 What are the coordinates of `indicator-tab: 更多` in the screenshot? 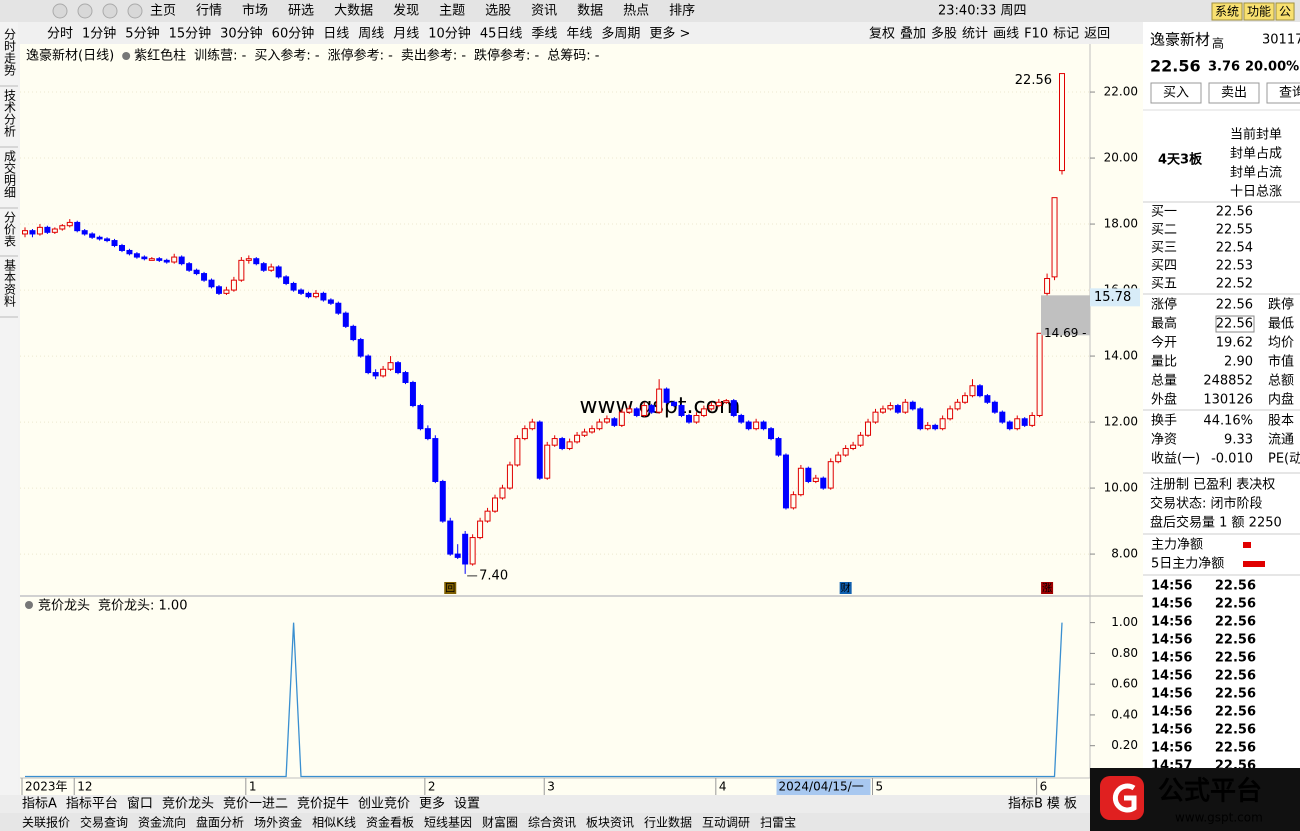 It's located at (432, 804).